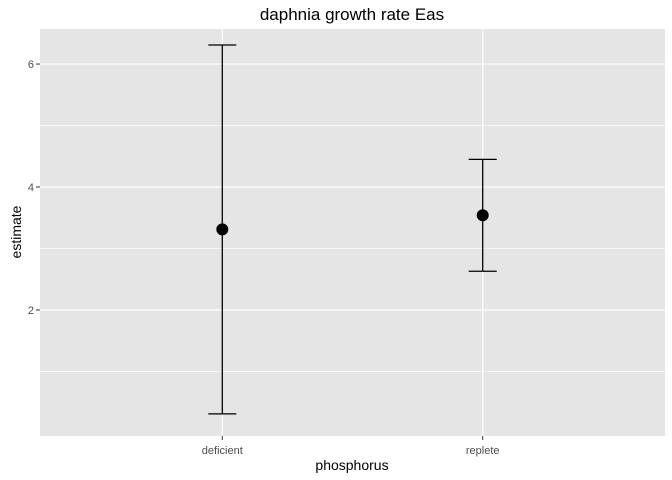 This screenshot has width=672, height=480. What do you see at coordinates (31, 311) in the screenshot?
I see `y-tick-label: 2` at bounding box center [31, 311].